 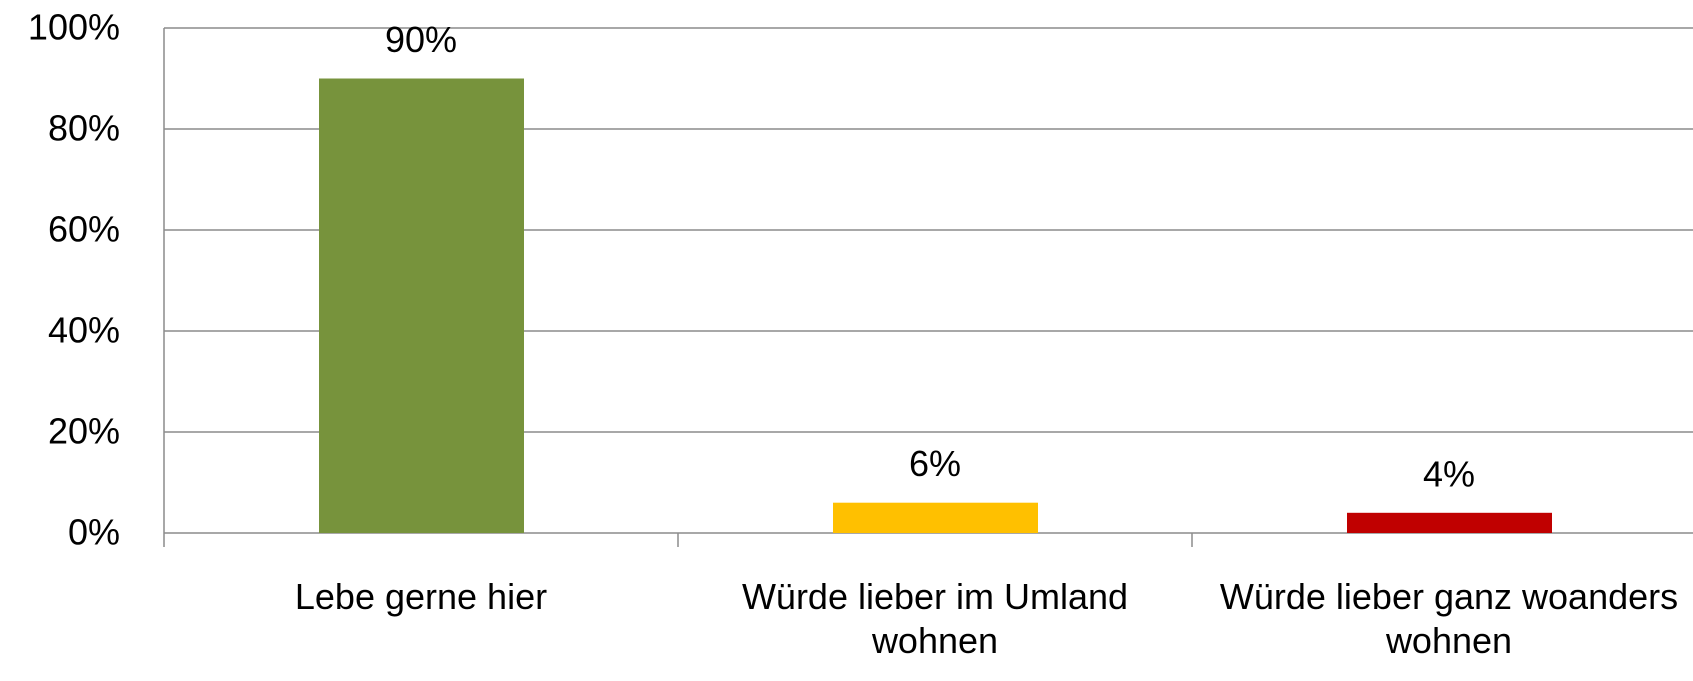 What do you see at coordinates (421, 39) in the screenshot?
I see `data-label: 90%` at bounding box center [421, 39].